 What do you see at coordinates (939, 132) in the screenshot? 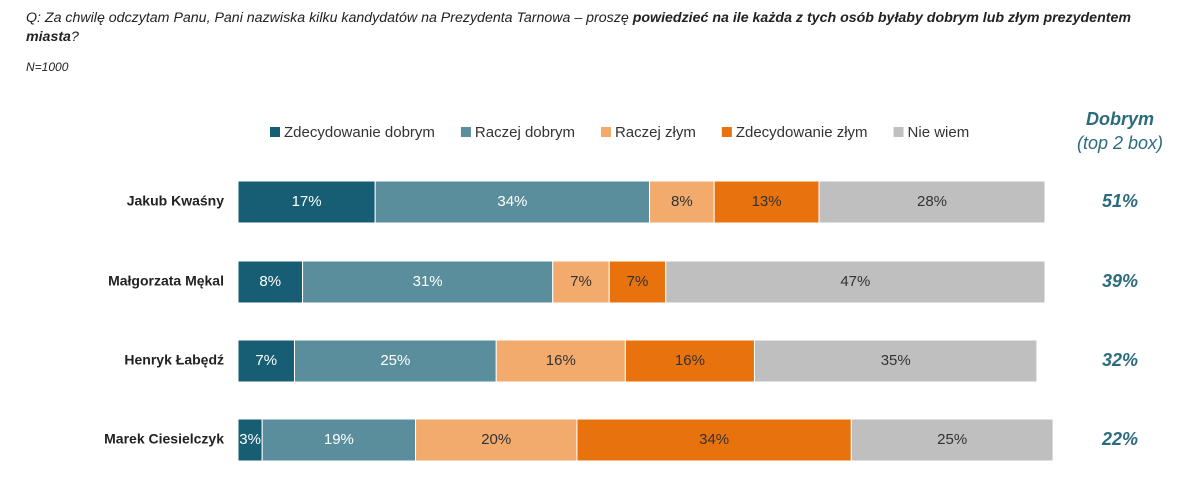
I see `legend-label: Nie wiem` at bounding box center [939, 132].